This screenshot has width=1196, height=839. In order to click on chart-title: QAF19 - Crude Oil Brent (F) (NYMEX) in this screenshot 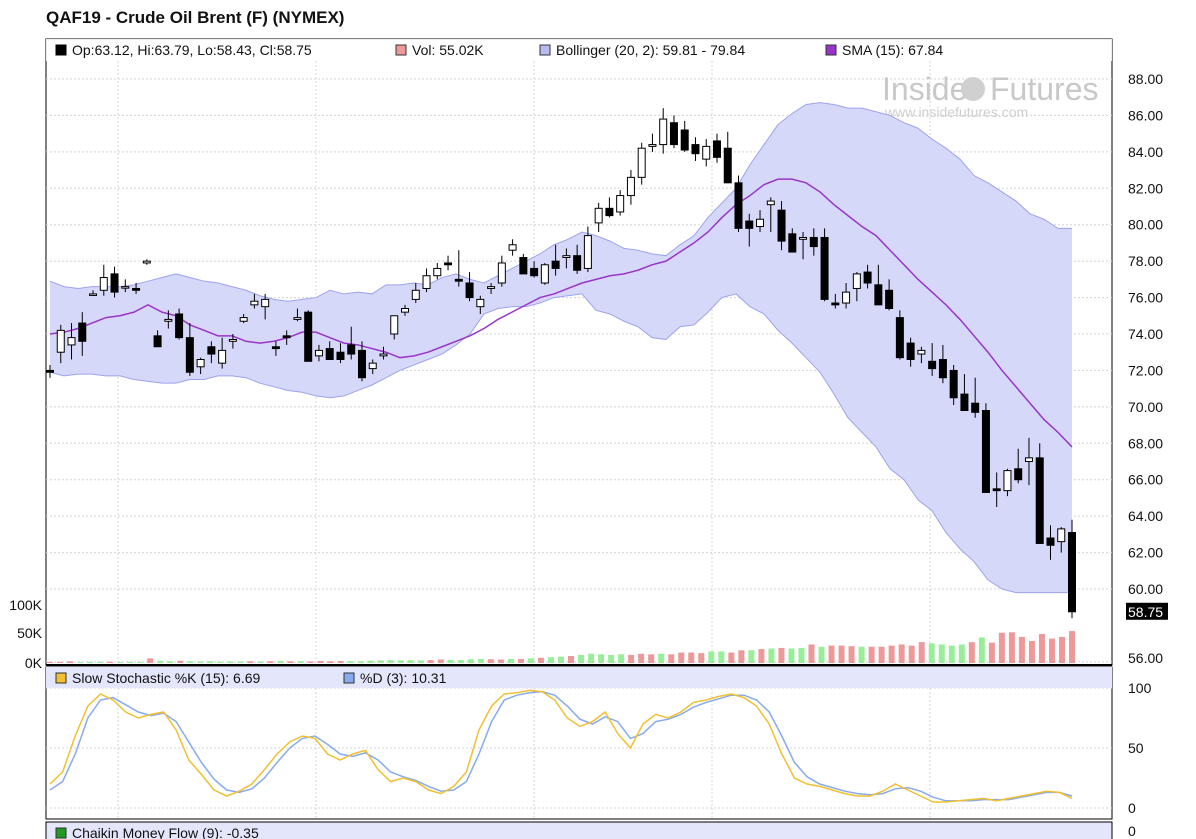, I will do `click(195, 17)`.